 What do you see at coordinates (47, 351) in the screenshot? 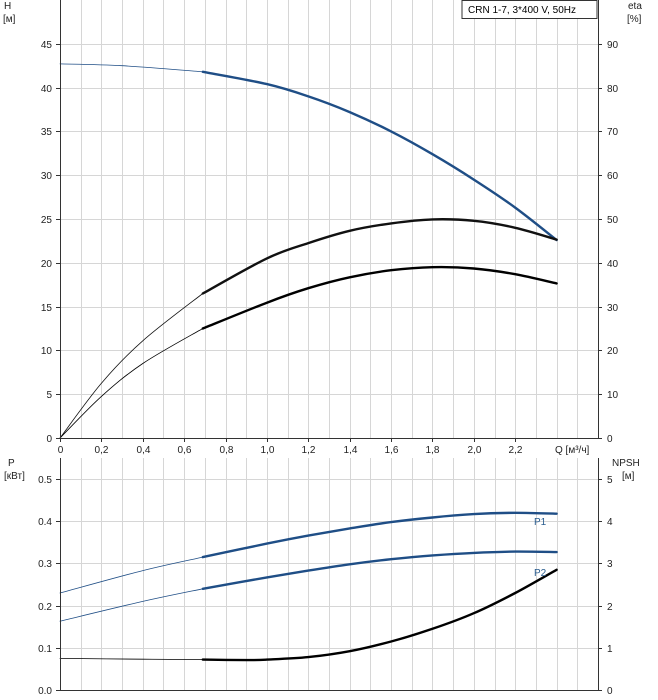
I see `top-left-tick-label: 10` at bounding box center [47, 351].